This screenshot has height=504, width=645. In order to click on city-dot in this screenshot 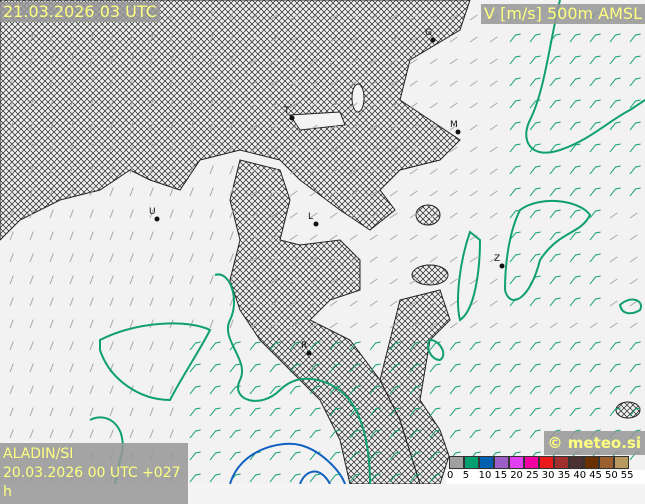, I will do `click(292, 118)`.